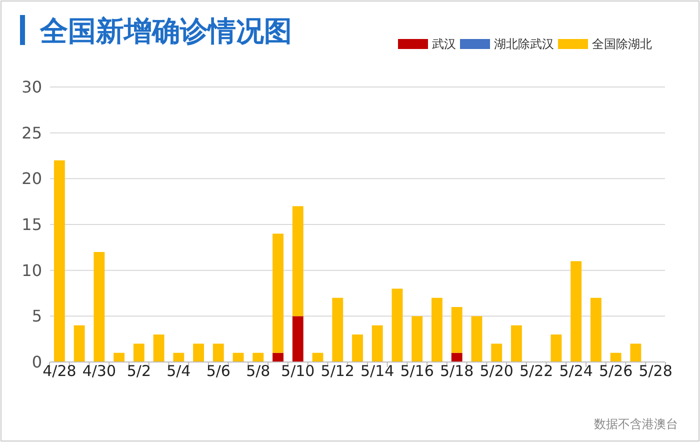 Image resolution: width=700 pixels, height=442 pixels. What do you see at coordinates (298, 371) in the screenshot?
I see `x-tick-label: 5/10` at bounding box center [298, 371].